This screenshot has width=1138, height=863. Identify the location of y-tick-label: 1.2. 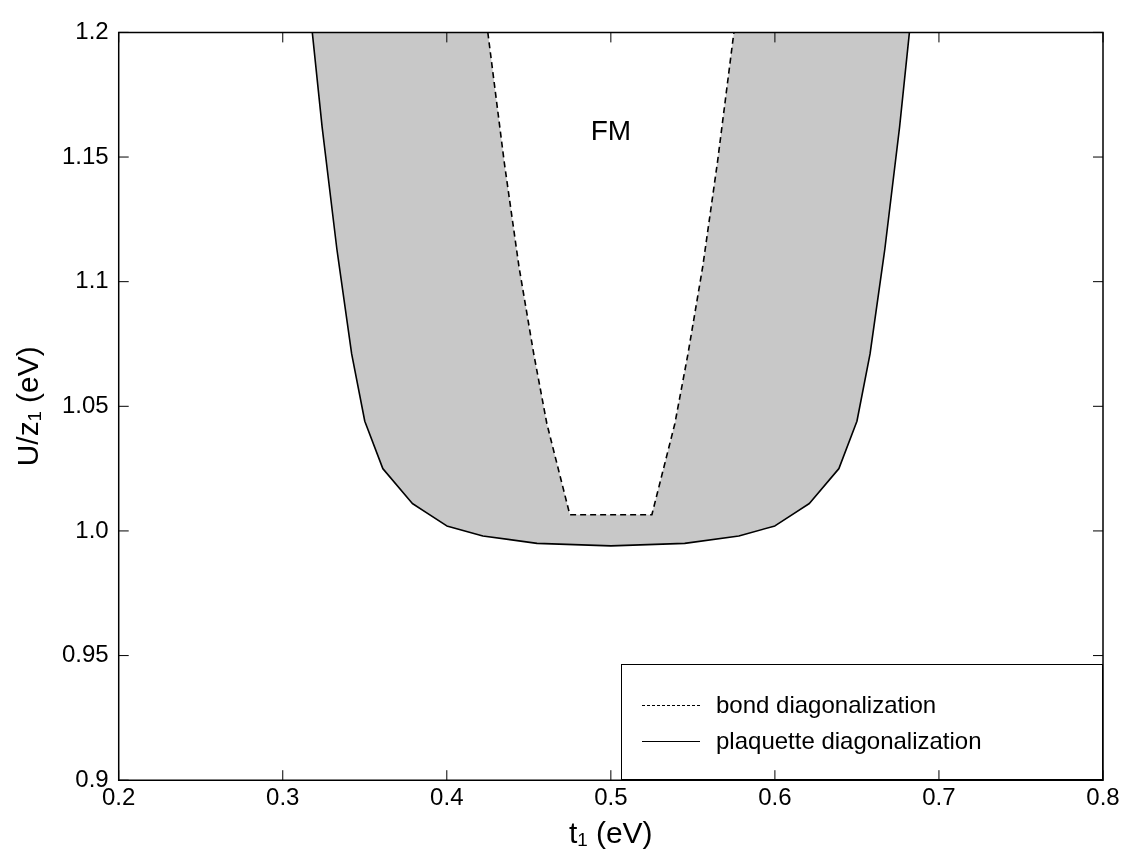
(92, 31).